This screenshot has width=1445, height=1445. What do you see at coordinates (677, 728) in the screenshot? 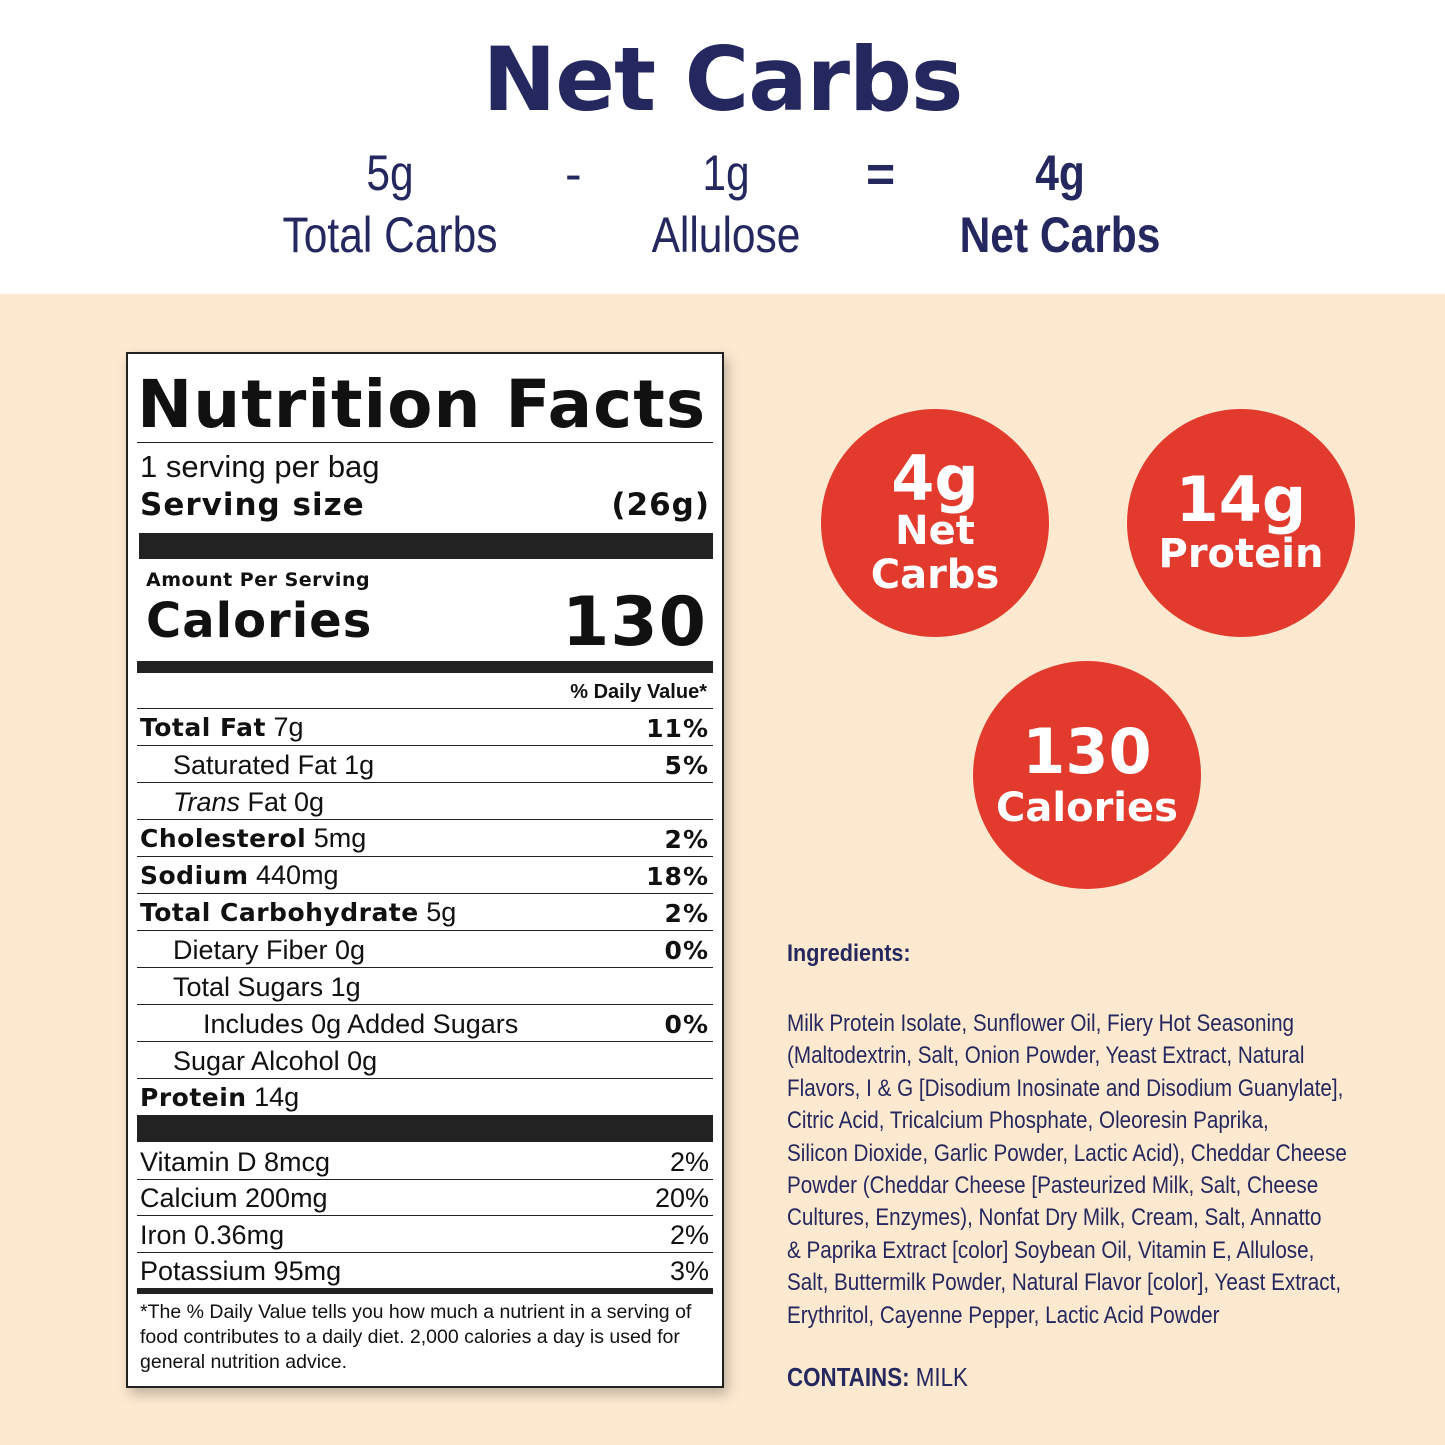
I see `nutrient-daily-value: 11%` at bounding box center [677, 728].